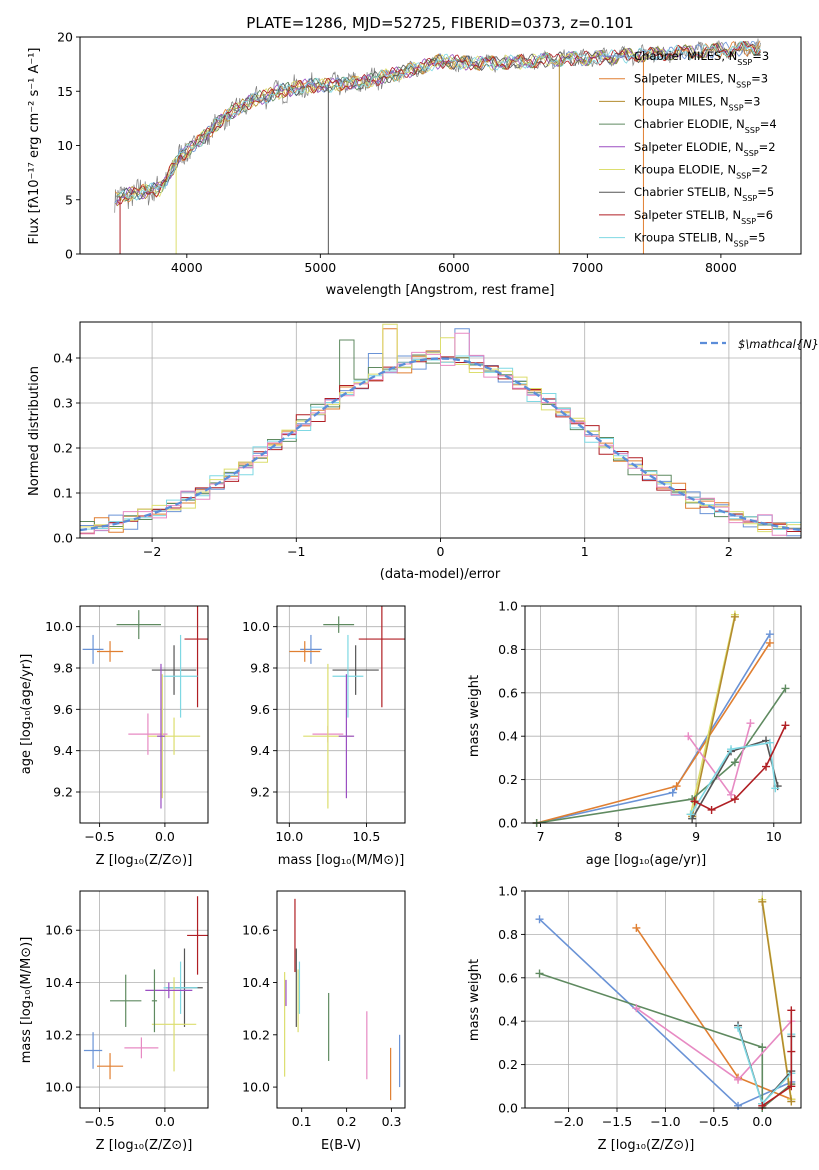  What do you see at coordinates (701, 81) in the screenshot?
I see `spectrum-legend-label: Salpeter MILES, NSSP=3` at bounding box center [701, 81].